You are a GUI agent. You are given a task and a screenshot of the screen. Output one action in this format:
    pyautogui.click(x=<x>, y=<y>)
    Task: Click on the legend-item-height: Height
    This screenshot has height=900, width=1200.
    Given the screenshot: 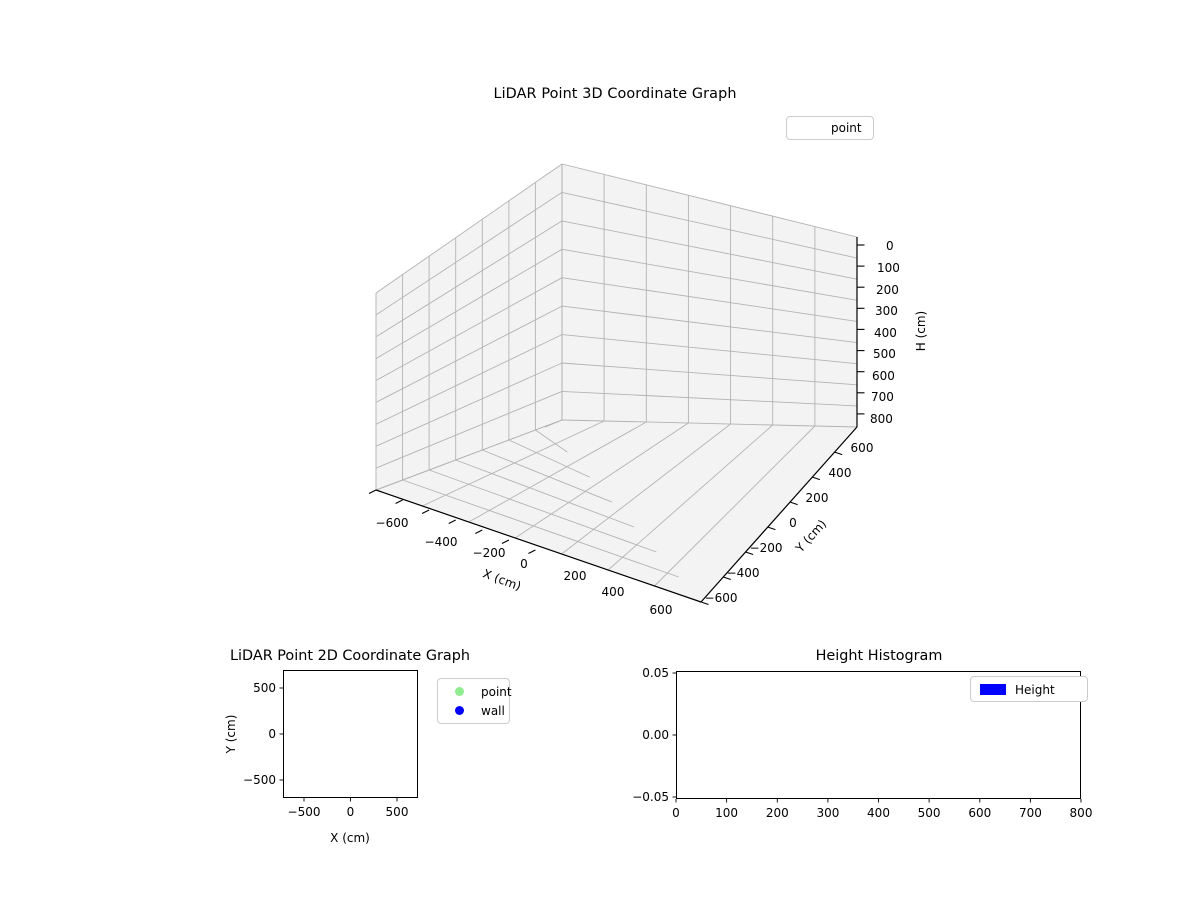 What is the action you would take?
    pyautogui.click(x=1029, y=689)
    